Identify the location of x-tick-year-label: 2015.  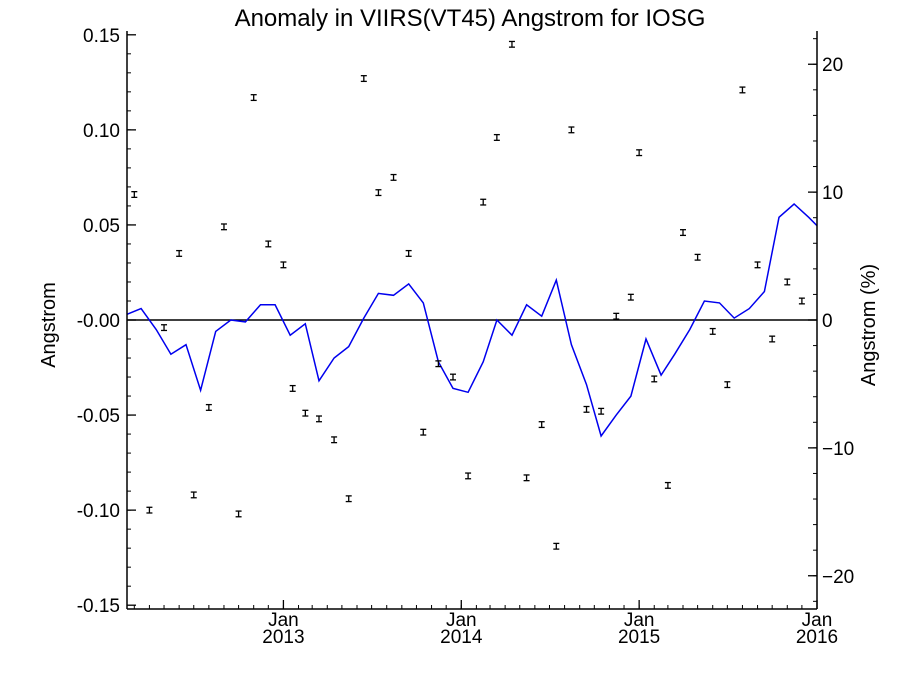
(639, 637).